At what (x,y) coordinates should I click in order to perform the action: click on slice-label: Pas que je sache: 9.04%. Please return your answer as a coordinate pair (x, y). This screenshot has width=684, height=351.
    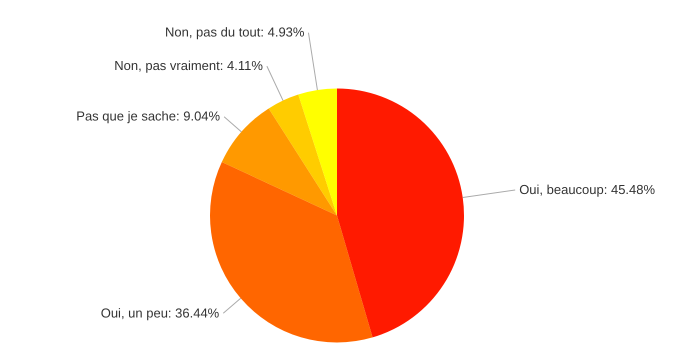
    Looking at the image, I should click on (148, 116).